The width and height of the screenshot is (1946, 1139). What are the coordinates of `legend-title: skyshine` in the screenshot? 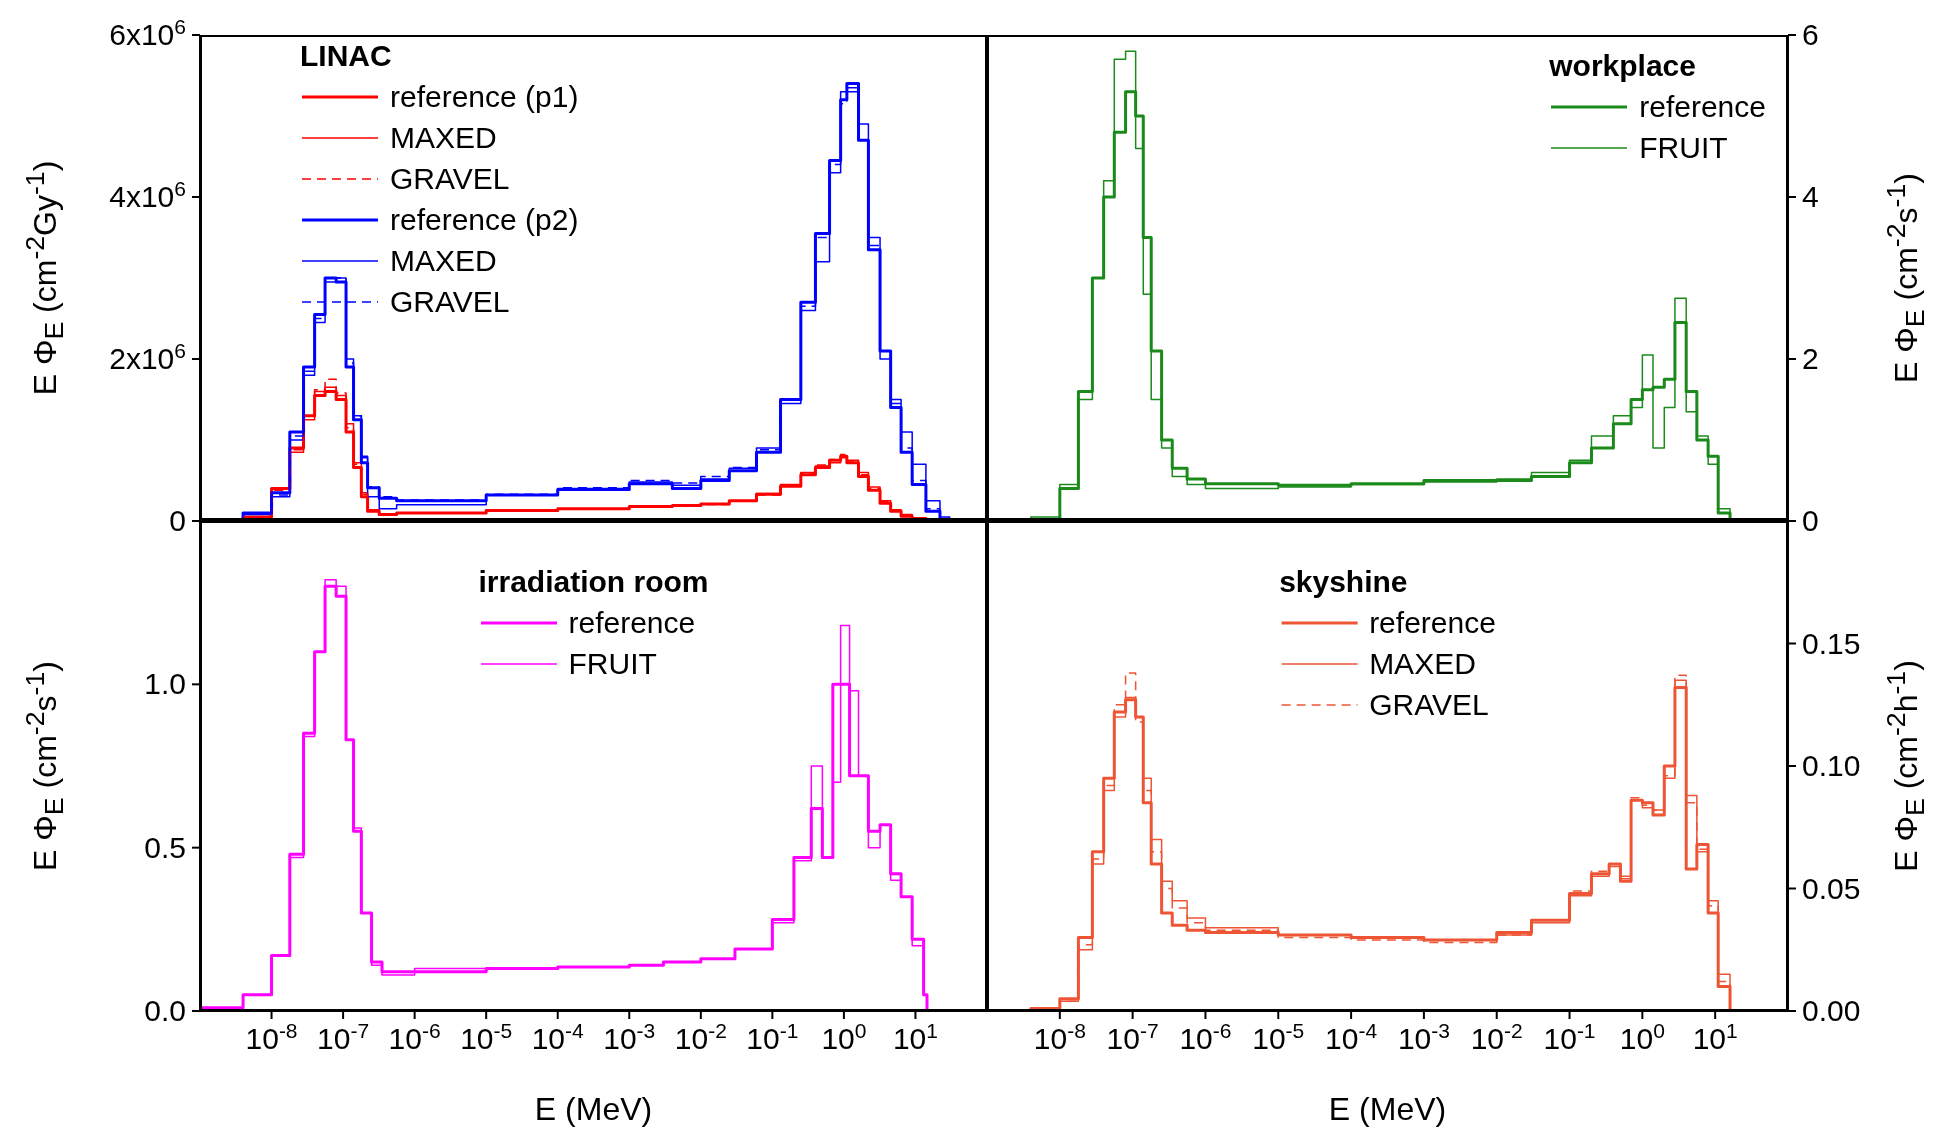 It's located at (1344, 582).